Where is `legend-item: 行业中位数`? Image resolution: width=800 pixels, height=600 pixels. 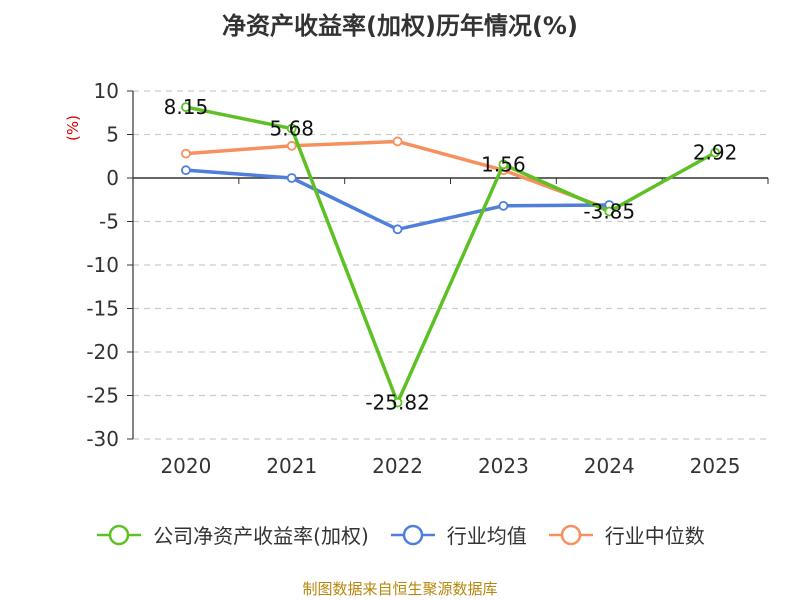 legend-item: 行业中位数 is located at coordinates (626, 534).